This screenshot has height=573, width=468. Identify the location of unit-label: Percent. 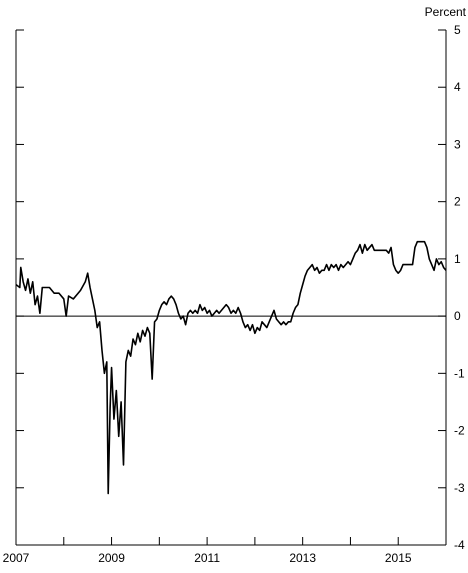
(446, 12).